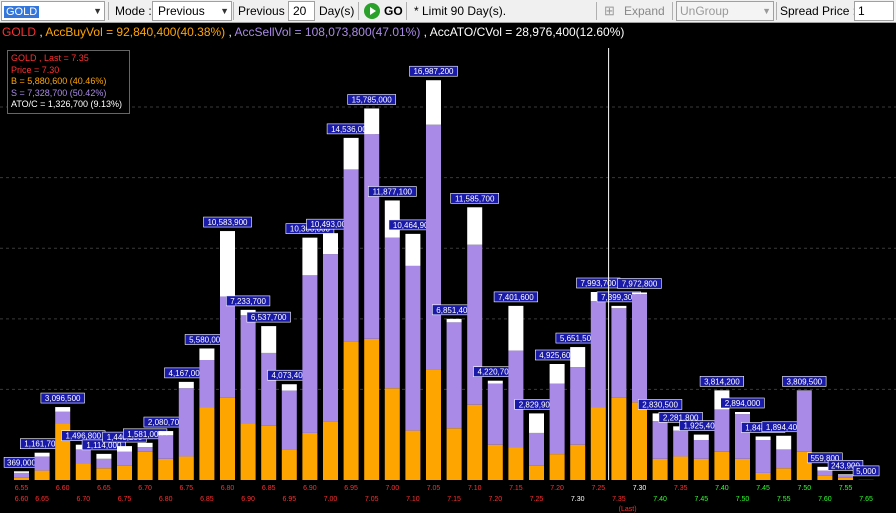 The width and height of the screenshot is (896, 513). What do you see at coordinates (640, 488) in the screenshot?
I see `price-tick-label: 7.30` at bounding box center [640, 488].